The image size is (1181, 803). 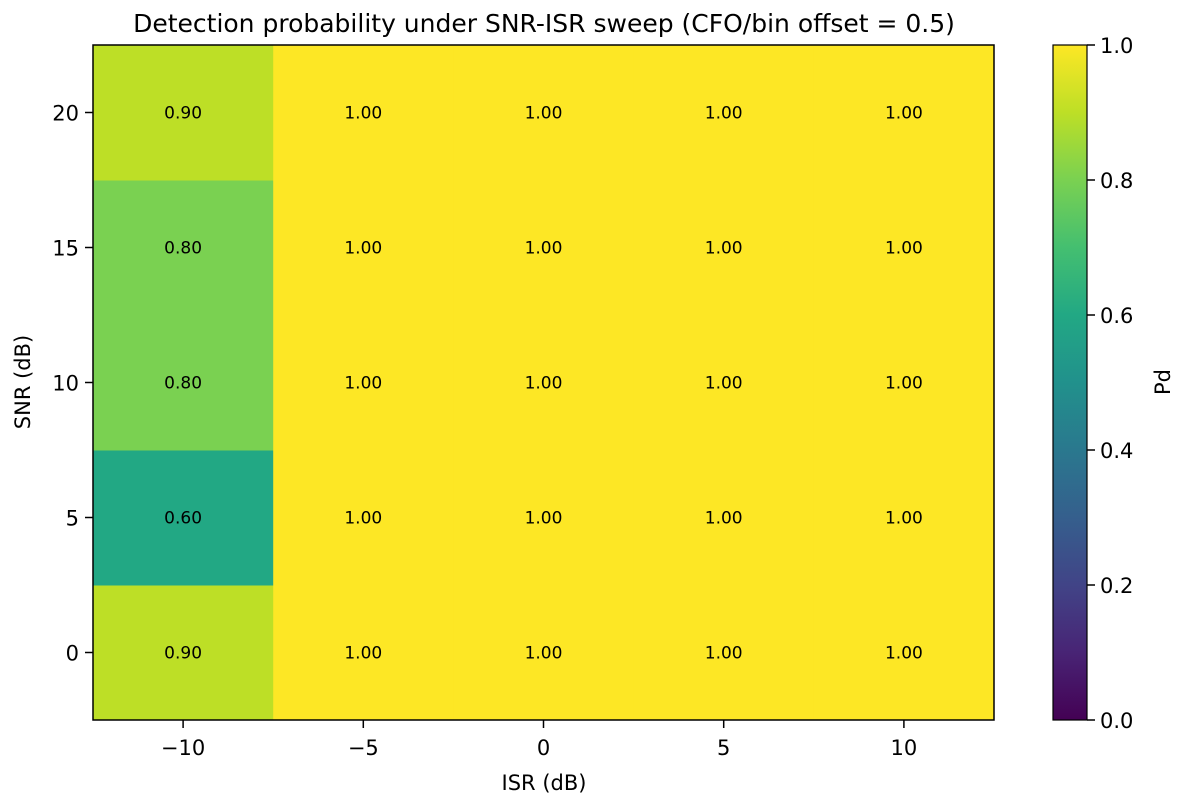 I want to click on x-tick-label: 5, so click(x=723, y=748).